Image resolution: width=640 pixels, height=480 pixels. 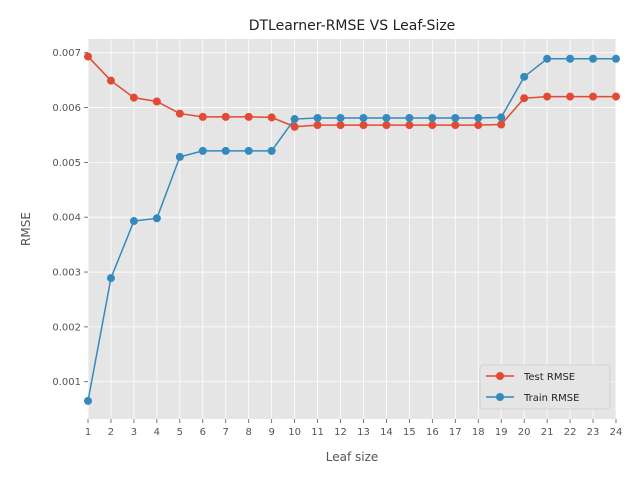 I want to click on x-tick-label: 3, so click(x=134, y=432).